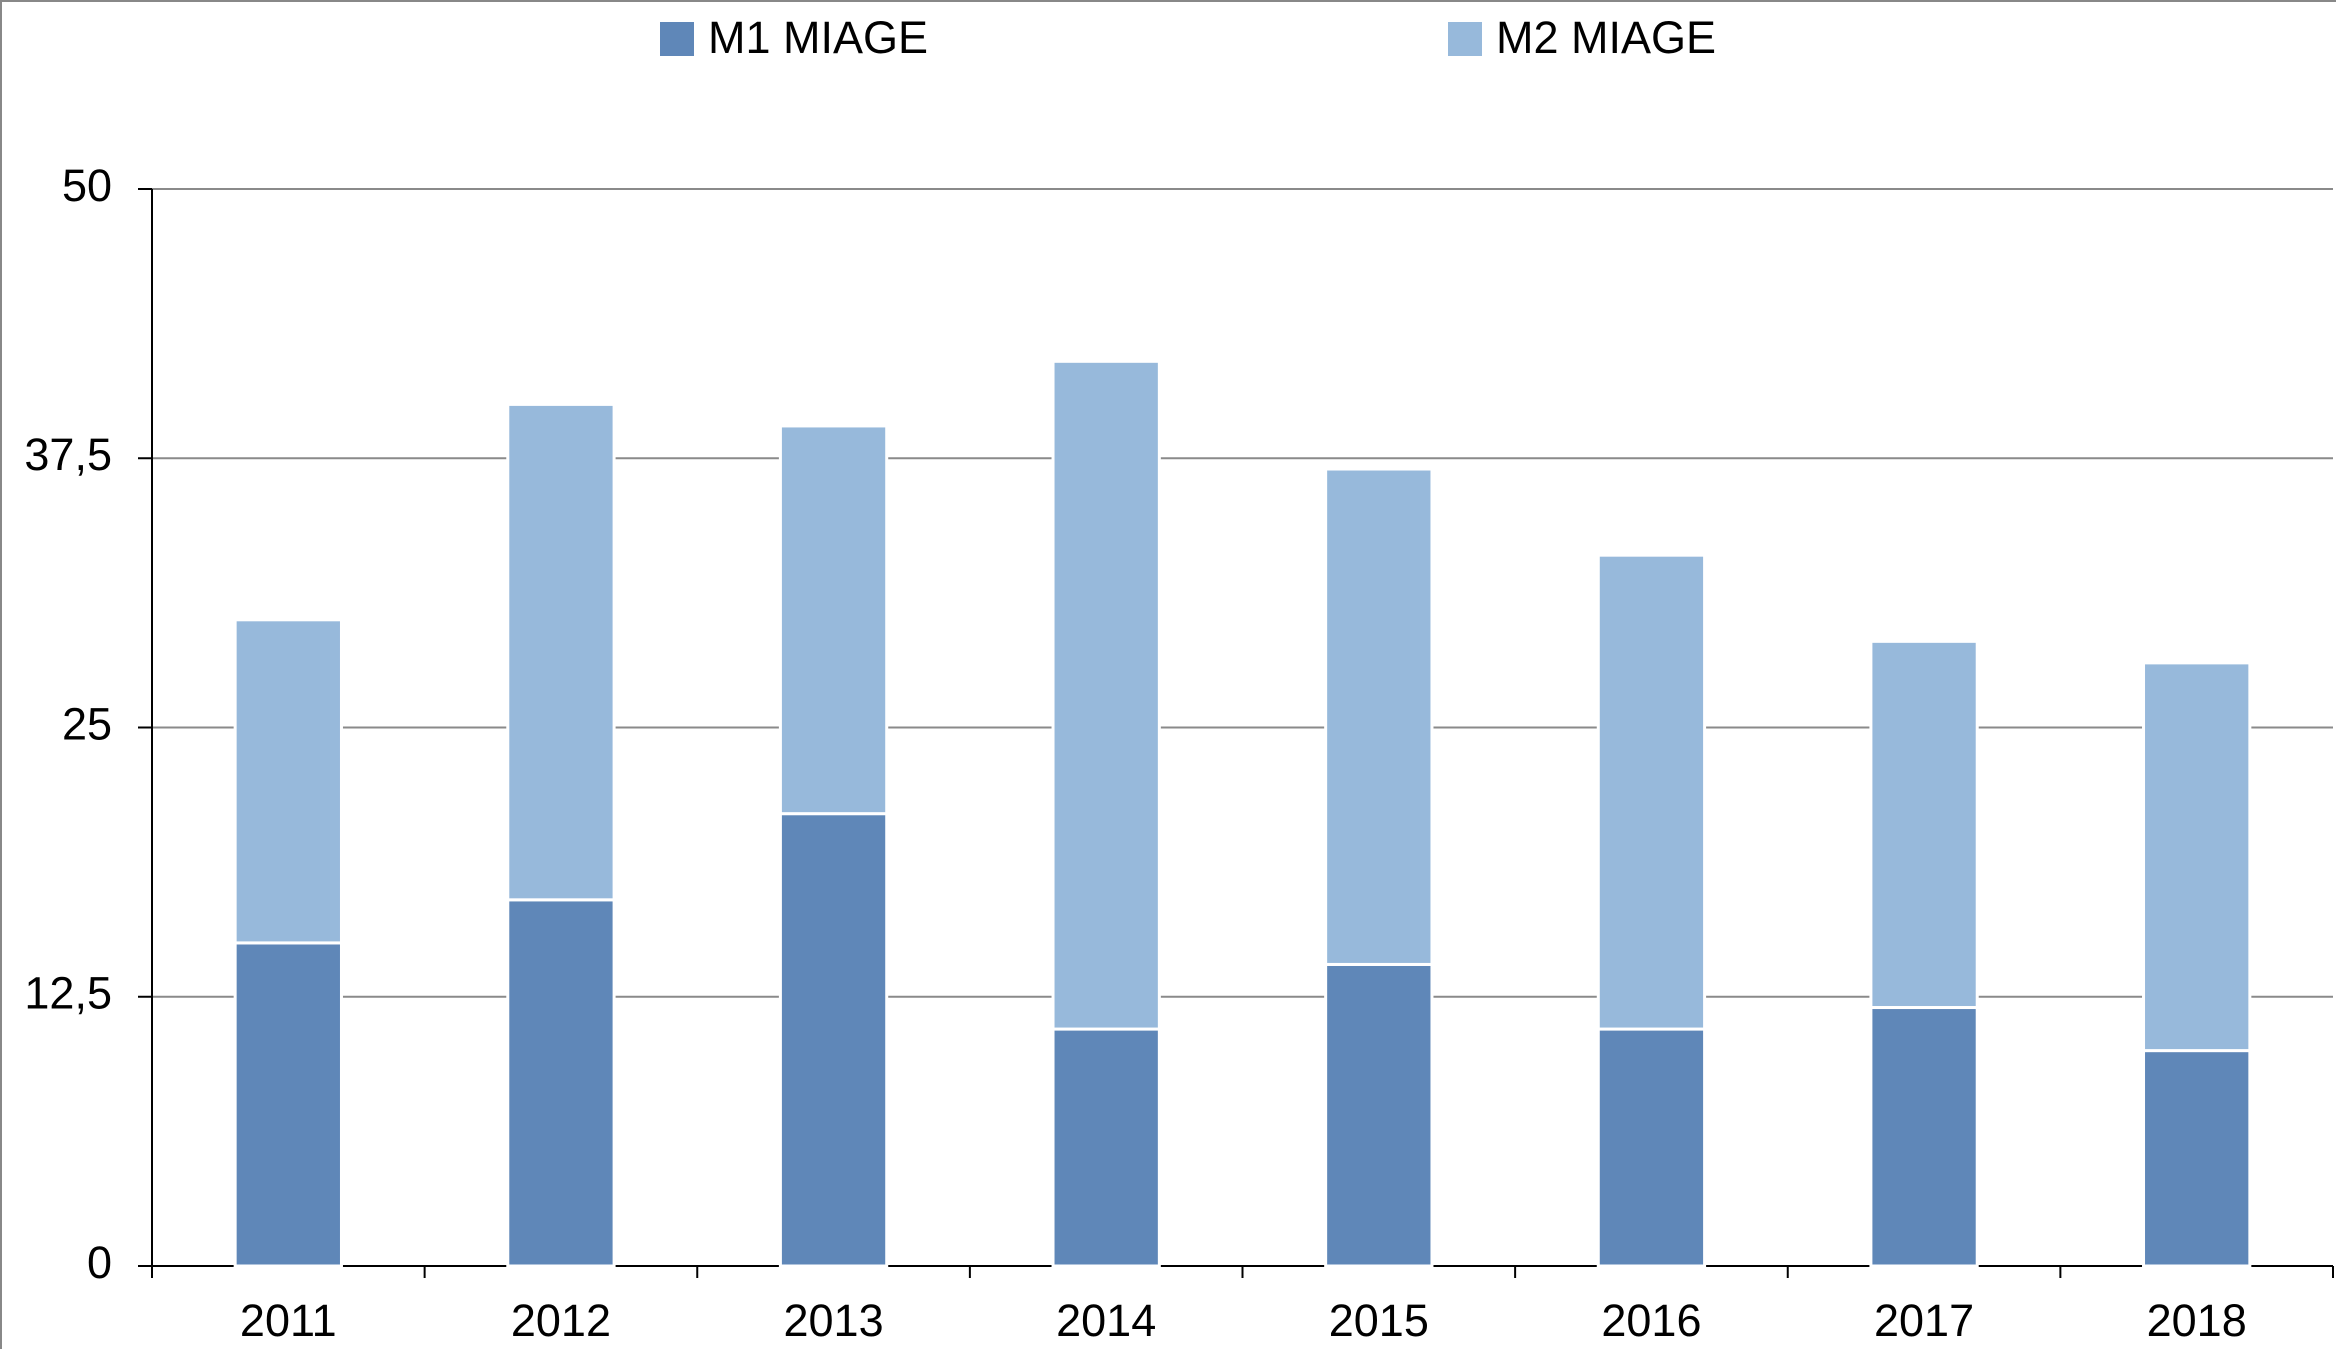 This screenshot has width=2336, height=1349. What do you see at coordinates (1606, 37) in the screenshot?
I see `legend-label: M2 MIAGE` at bounding box center [1606, 37].